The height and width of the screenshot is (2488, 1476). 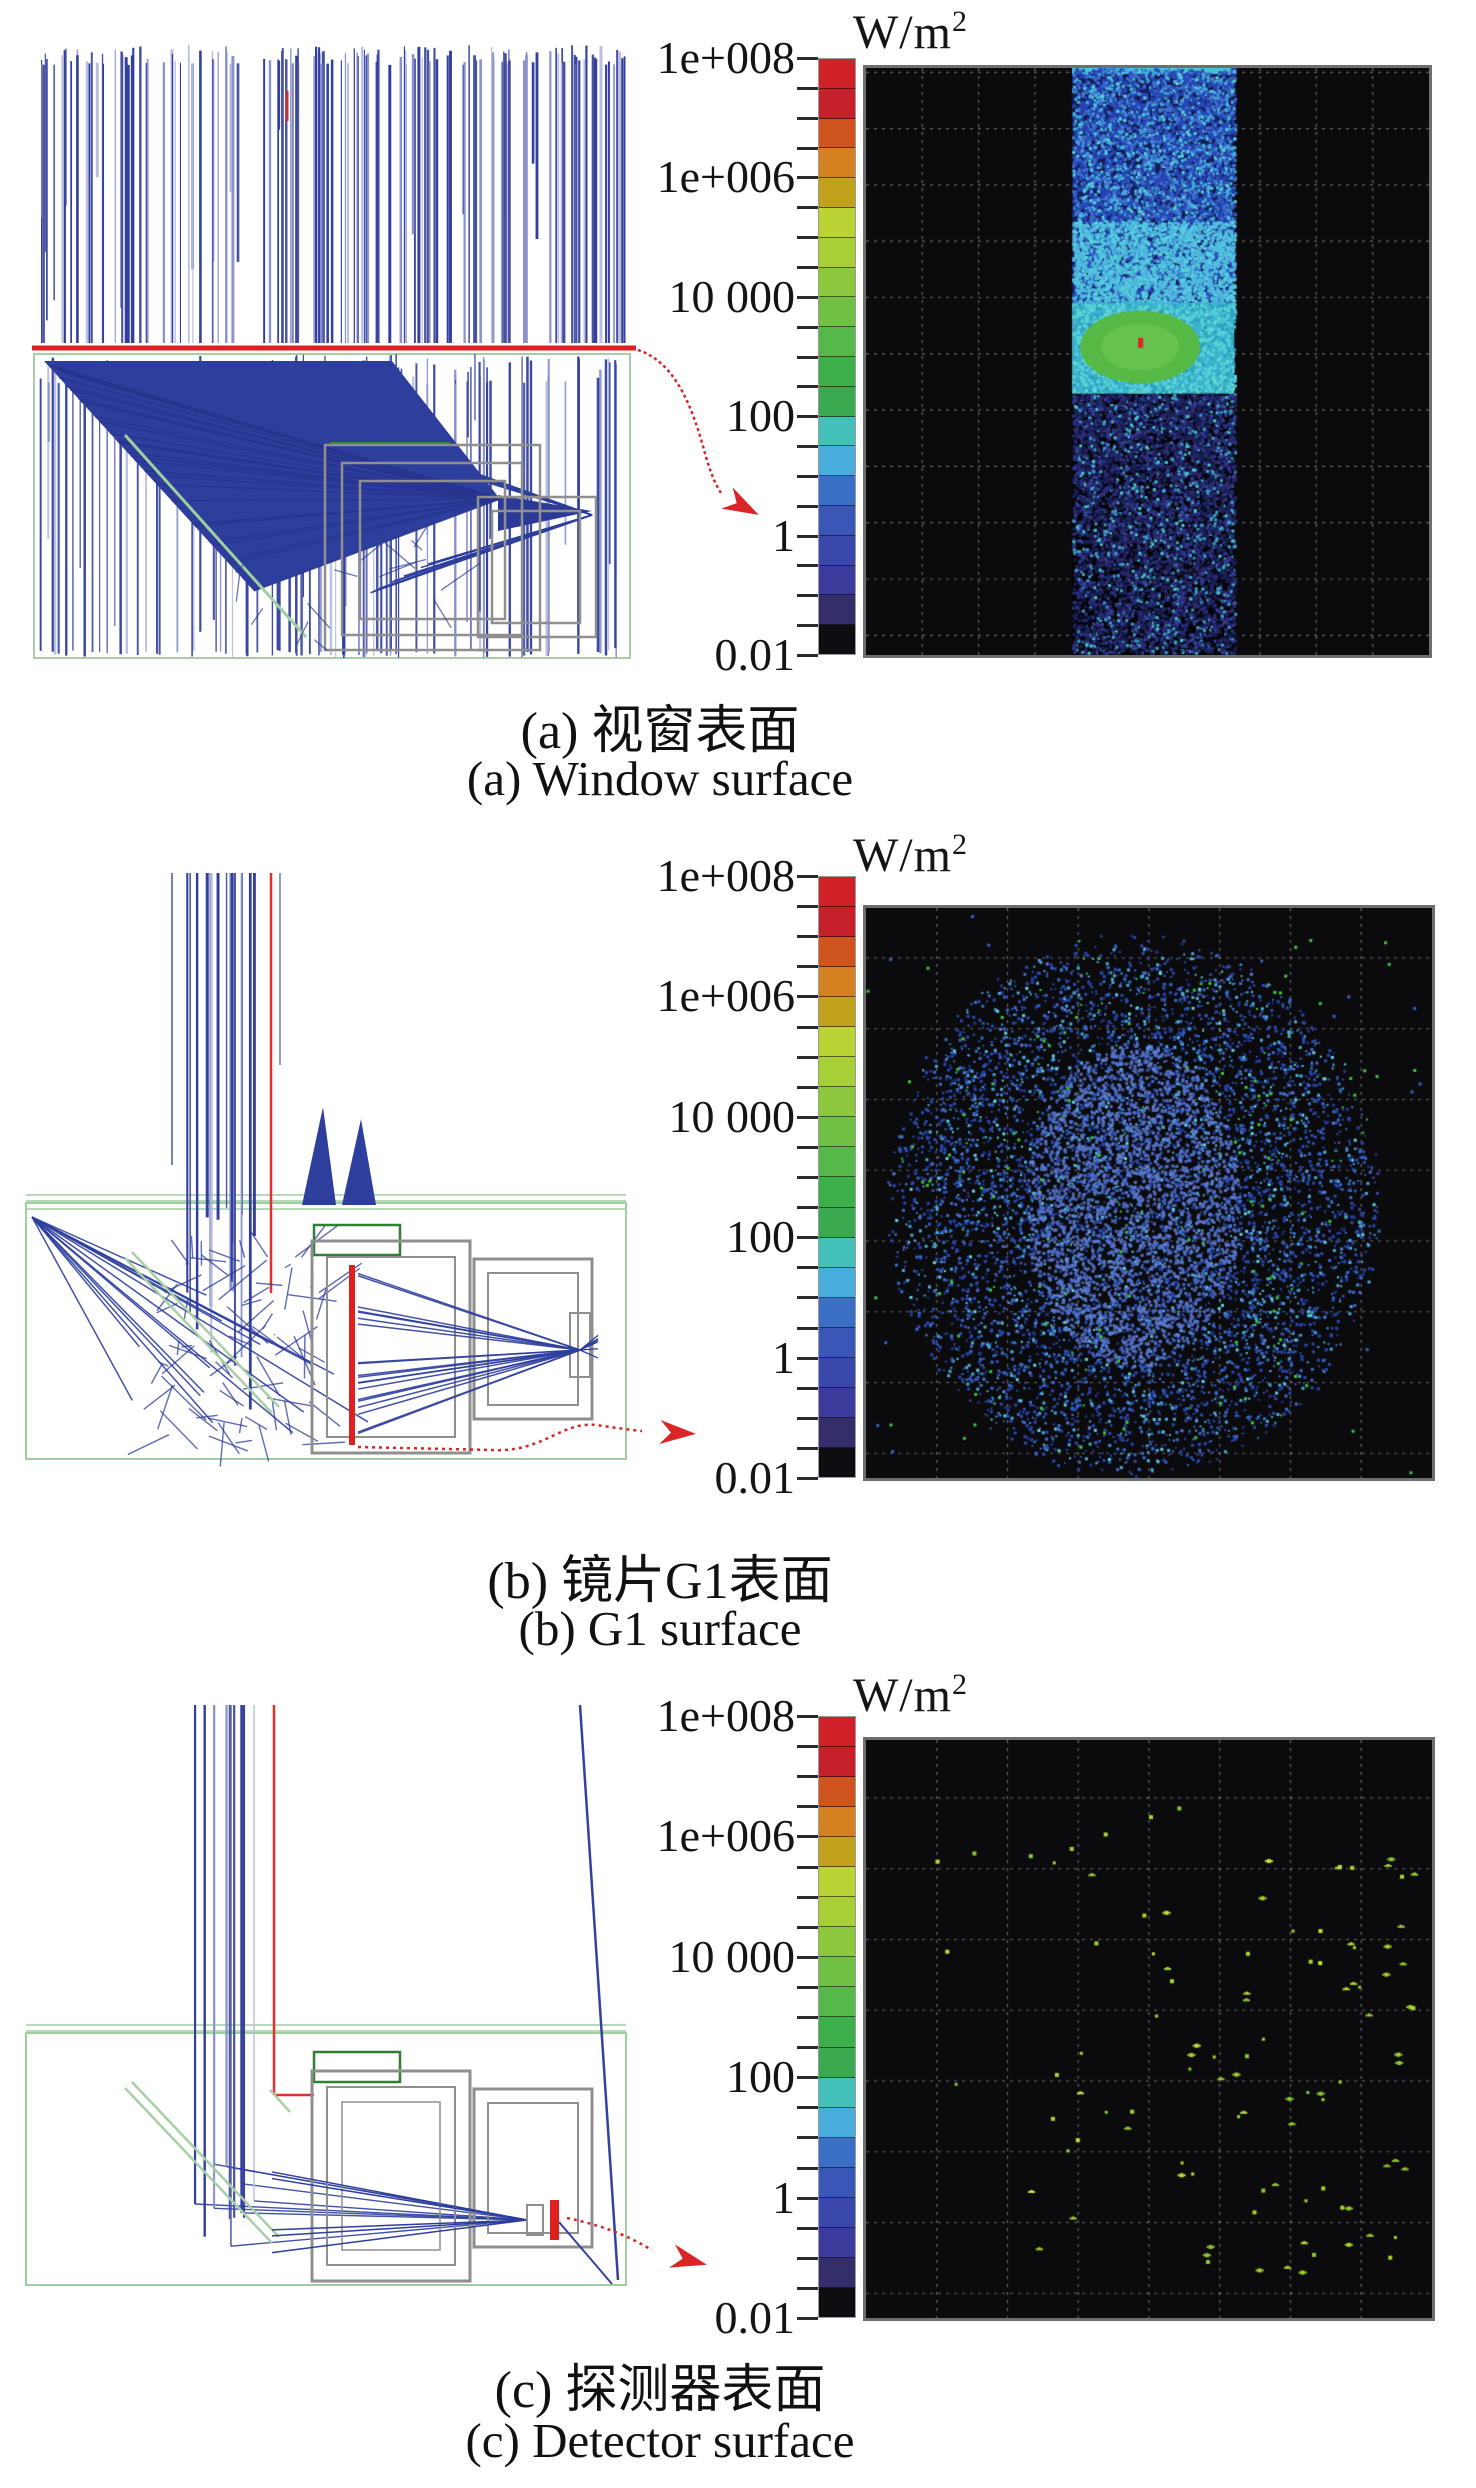 What do you see at coordinates (360, 1170) in the screenshot?
I see `ray-trace-diagram-g1` at bounding box center [360, 1170].